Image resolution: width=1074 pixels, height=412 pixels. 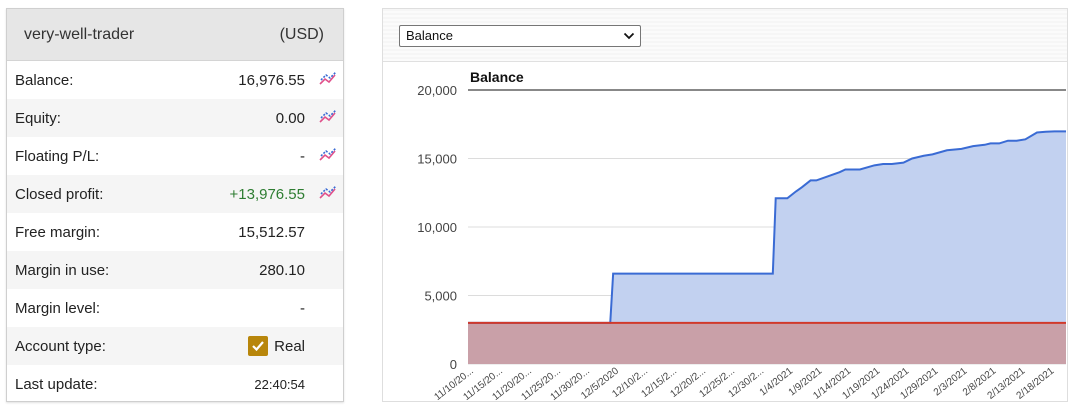 What do you see at coordinates (175, 308) in the screenshot?
I see `row-margin-level: Margin level: -` at bounding box center [175, 308].